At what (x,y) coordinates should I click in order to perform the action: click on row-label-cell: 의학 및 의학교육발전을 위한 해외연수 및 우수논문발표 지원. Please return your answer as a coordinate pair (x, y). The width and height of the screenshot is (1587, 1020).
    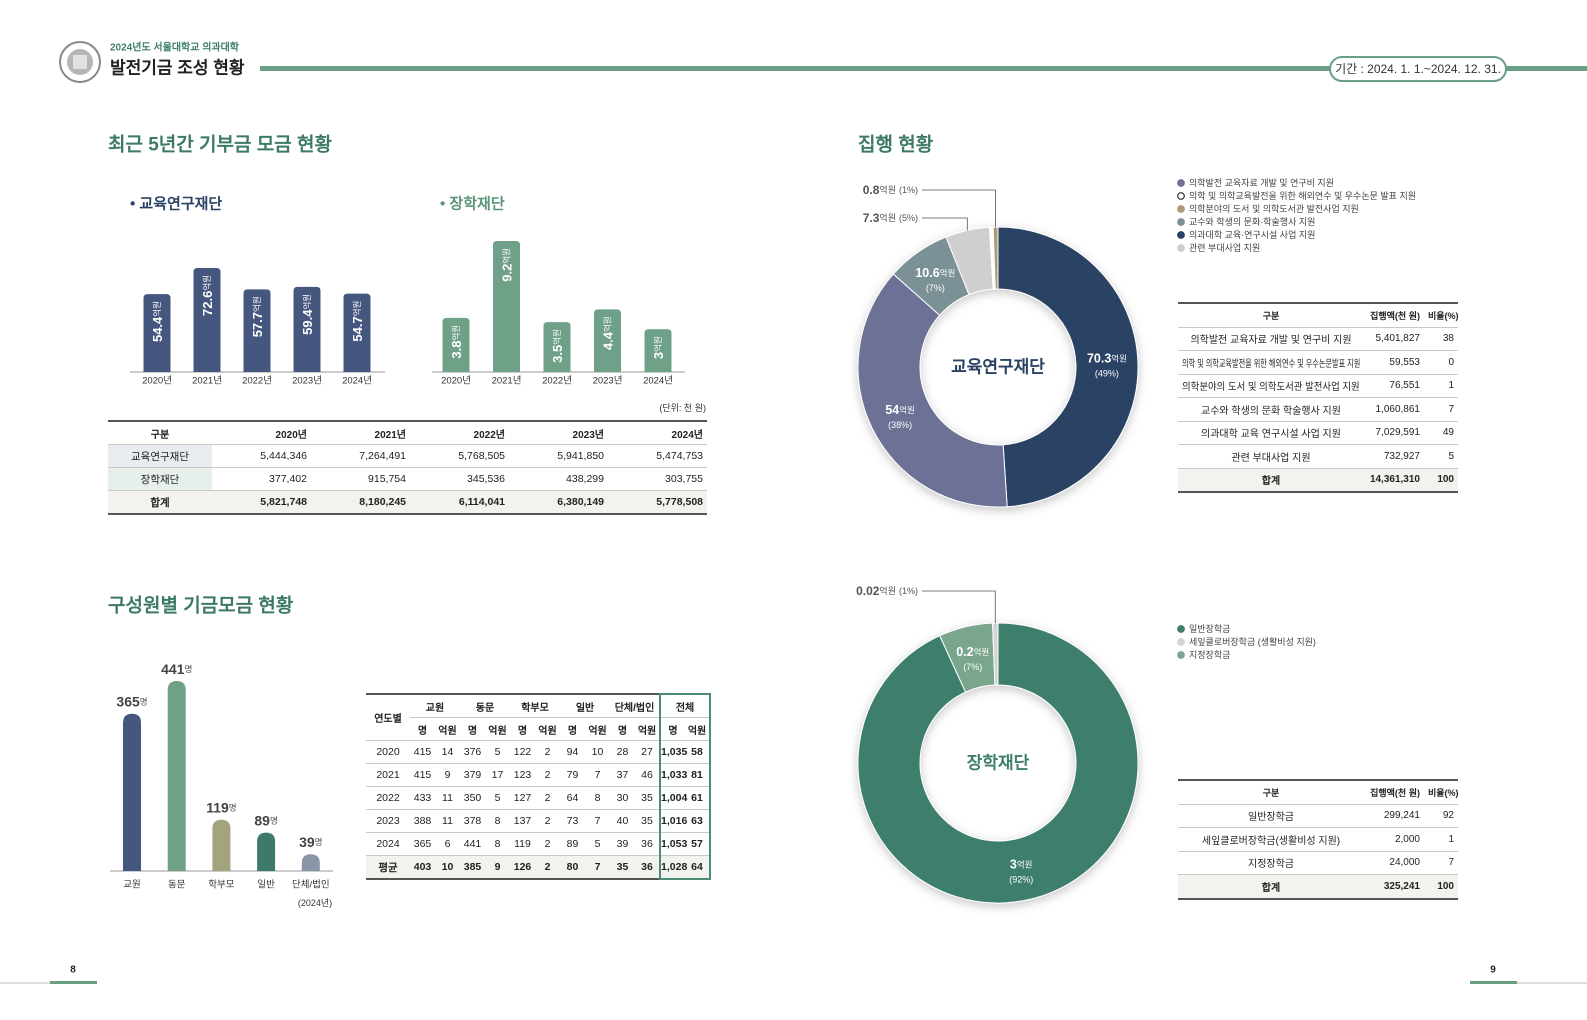
    Looking at the image, I should click on (1271, 362).